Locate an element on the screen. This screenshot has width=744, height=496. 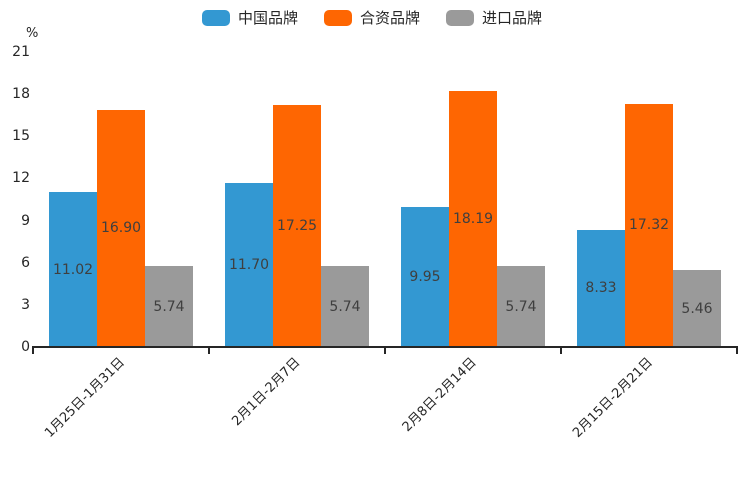
bar-value-label: 11.70 is located at coordinates (249, 264).